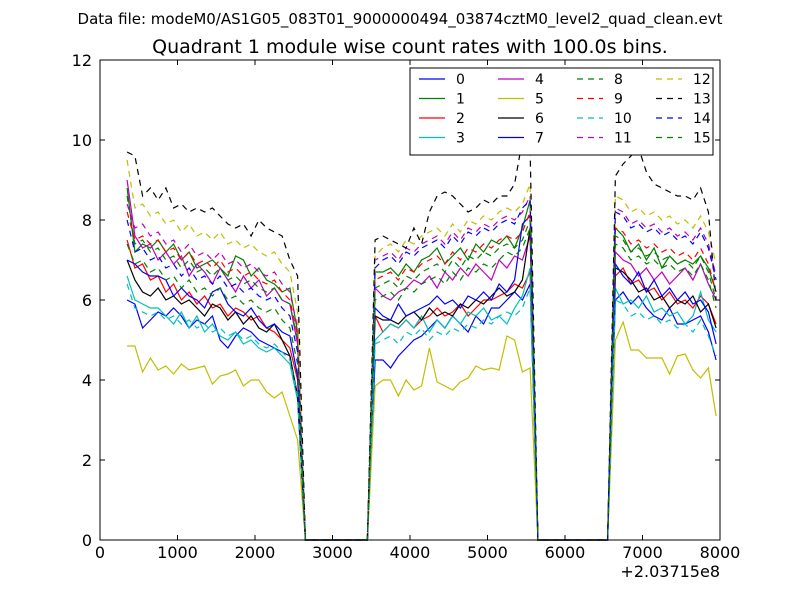  Describe the element at coordinates (561, 111) in the screenshot. I see `legend-box` at that location.